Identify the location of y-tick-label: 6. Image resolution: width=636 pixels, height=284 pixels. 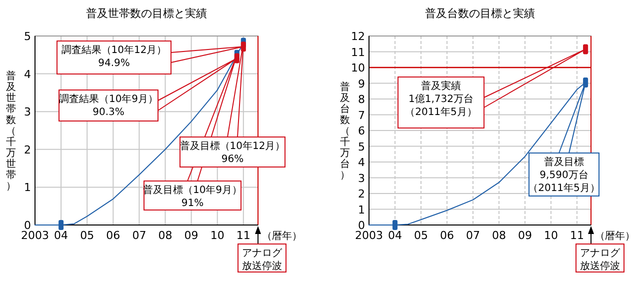
(361, 131).